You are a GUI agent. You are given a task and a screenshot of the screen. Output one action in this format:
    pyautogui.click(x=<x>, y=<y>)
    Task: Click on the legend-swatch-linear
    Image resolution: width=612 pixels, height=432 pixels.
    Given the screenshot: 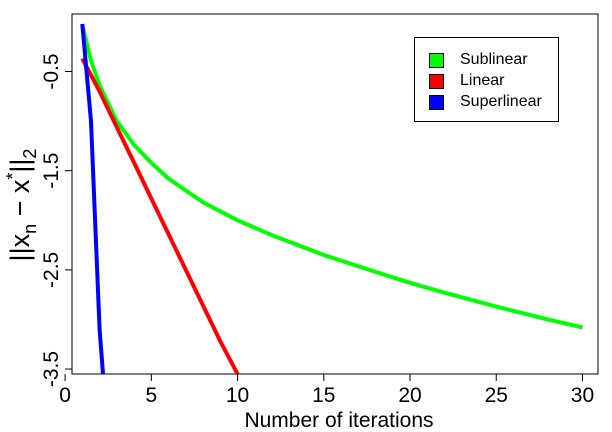 What is the action you would take?
    pyautogui.click(x=436, y=81)
    